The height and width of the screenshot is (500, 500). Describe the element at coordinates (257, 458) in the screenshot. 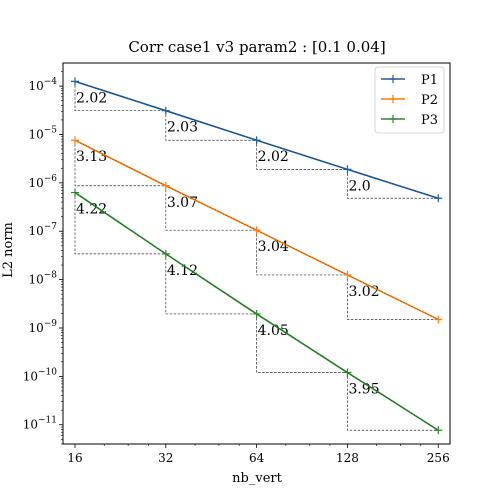

I see `x-tick-label: 64` at that location.